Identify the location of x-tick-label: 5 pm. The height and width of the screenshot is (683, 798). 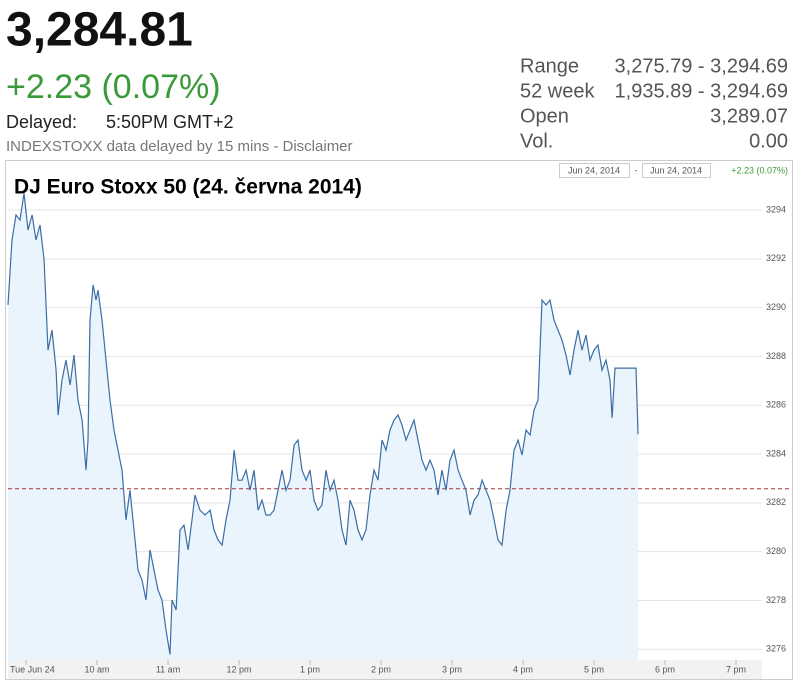
(594, 669).